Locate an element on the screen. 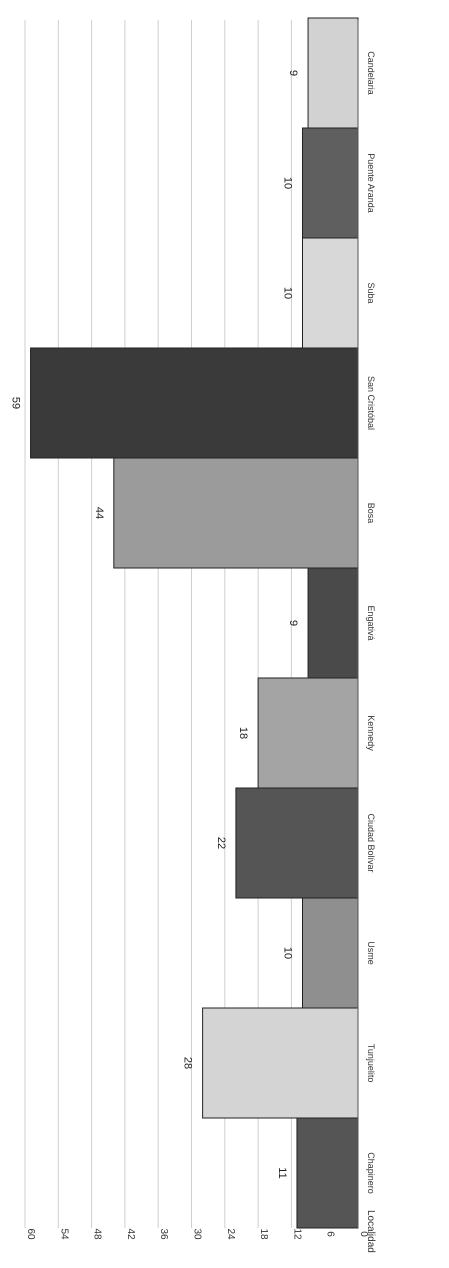  data-label: 22 is located at coordinates (221, 843).